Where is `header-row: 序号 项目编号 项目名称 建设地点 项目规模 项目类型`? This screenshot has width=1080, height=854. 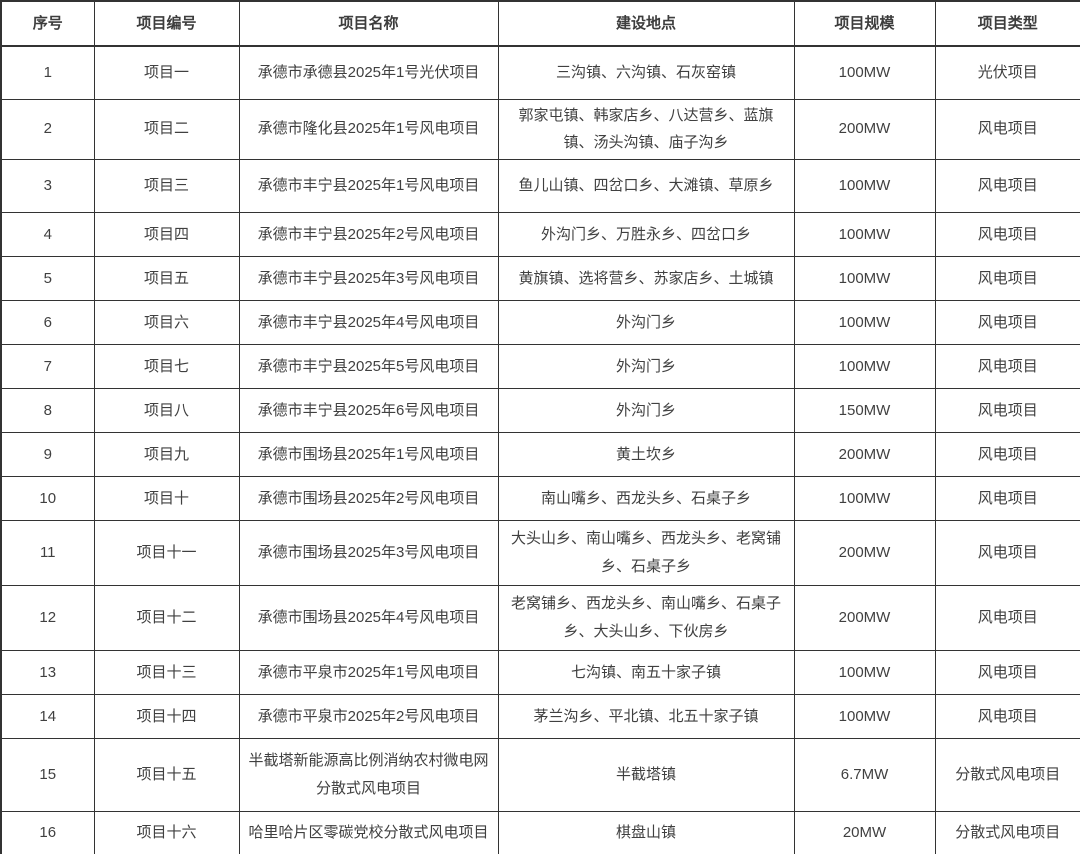
header-row: 序号 项目编号 项目名称 建设地点 项目规模 项目类型 is located at coordinates (540, 23).